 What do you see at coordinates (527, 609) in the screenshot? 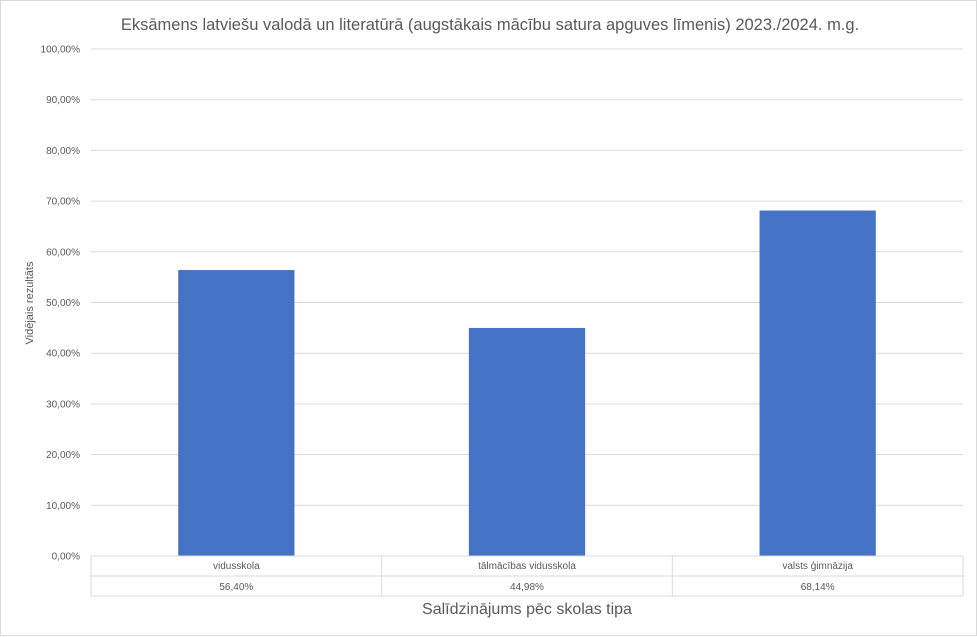
I see `x-axis-label: Salīdzinājums pēc skolas tipa` at bounding box center [527, 609].